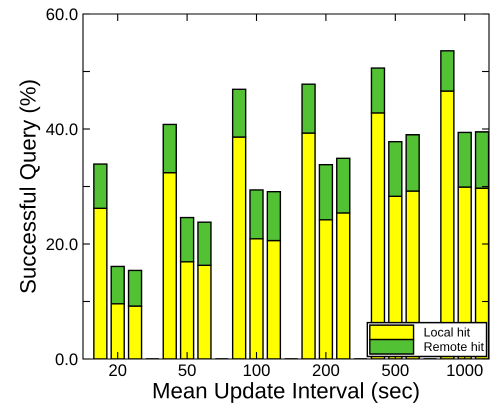  What do you see at coordinates (62, 129) in the screenshot?
I see `y-tick-label: 40.0` at bounding box center [62, 129].